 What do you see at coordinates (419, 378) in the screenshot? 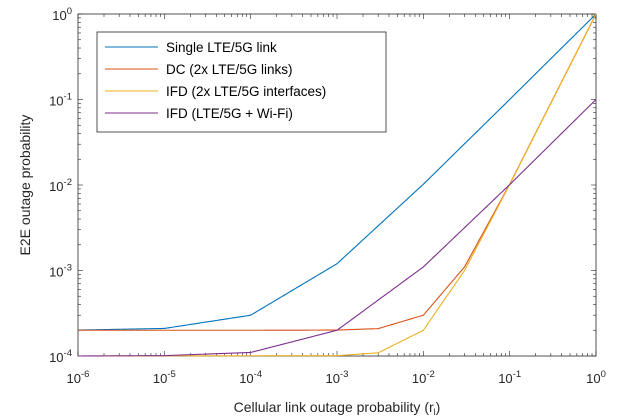
I see `x-tick-label-4-base: 10` at bounding box center [419, 378].